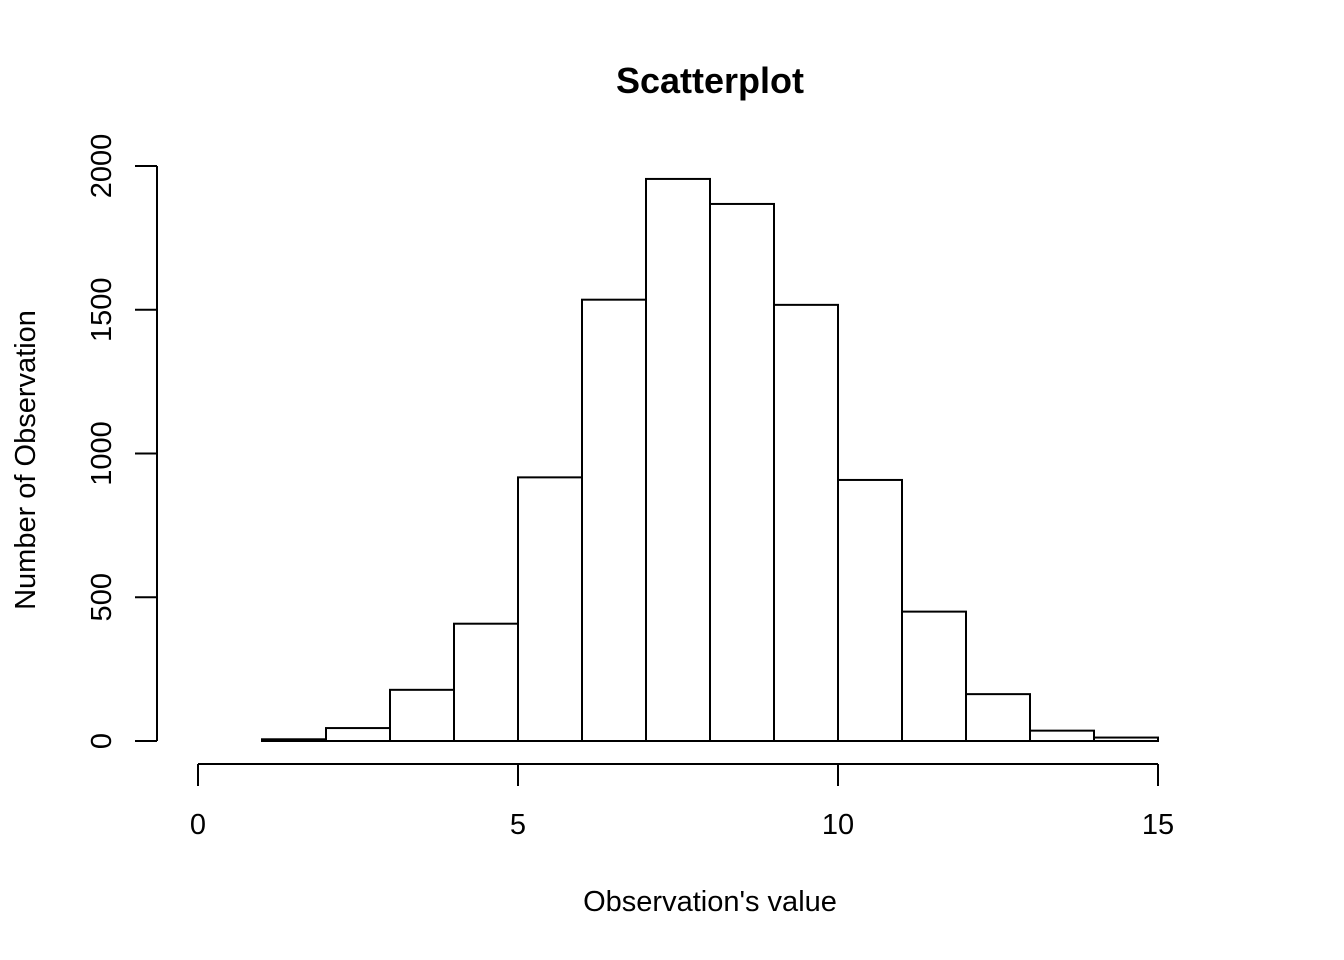 Image resolution: width=1344 pixels, height=960 pixels. I want to click on y-tick-label: 1000, so click(102, 453).